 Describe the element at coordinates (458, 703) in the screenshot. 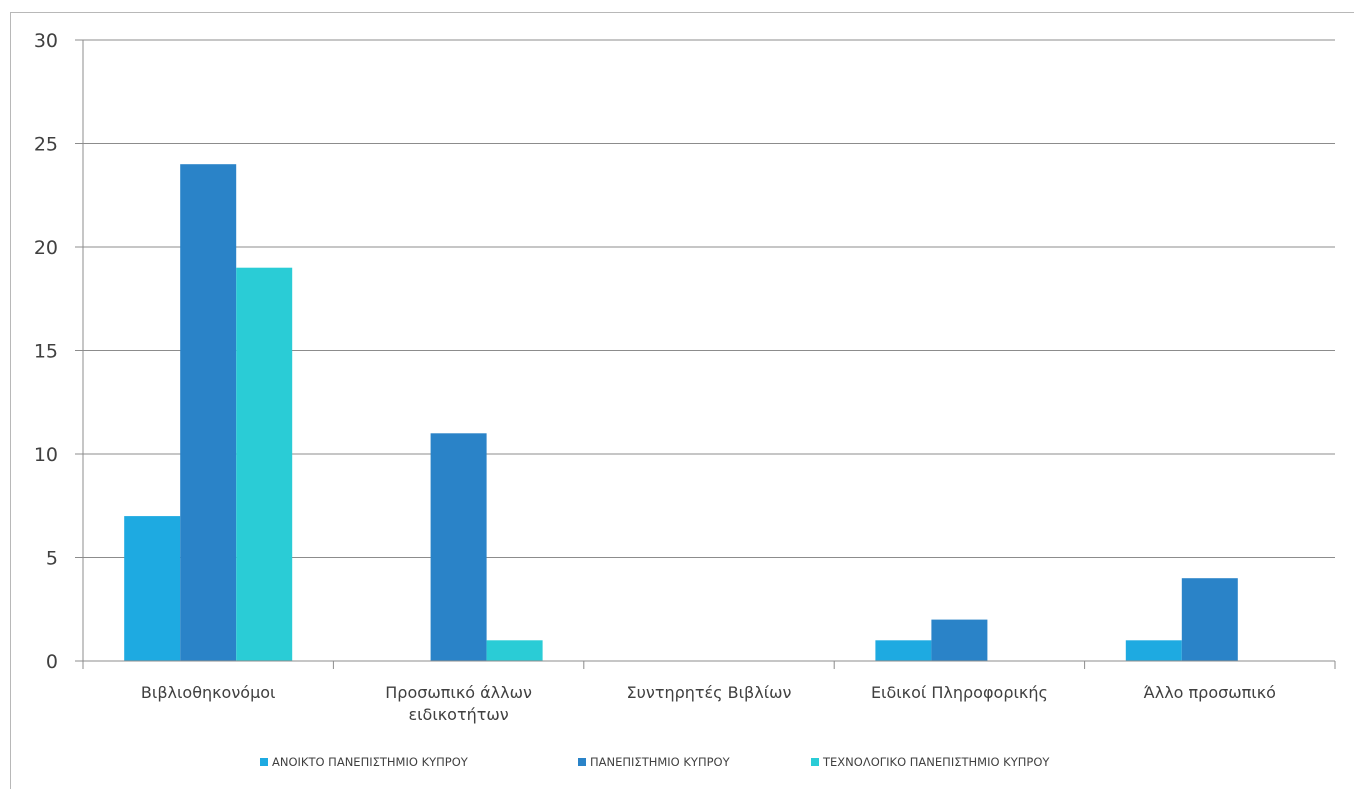

I see `x-tick-label-1: Προσωπικό άλλων ειδικοτήτων` at that location.